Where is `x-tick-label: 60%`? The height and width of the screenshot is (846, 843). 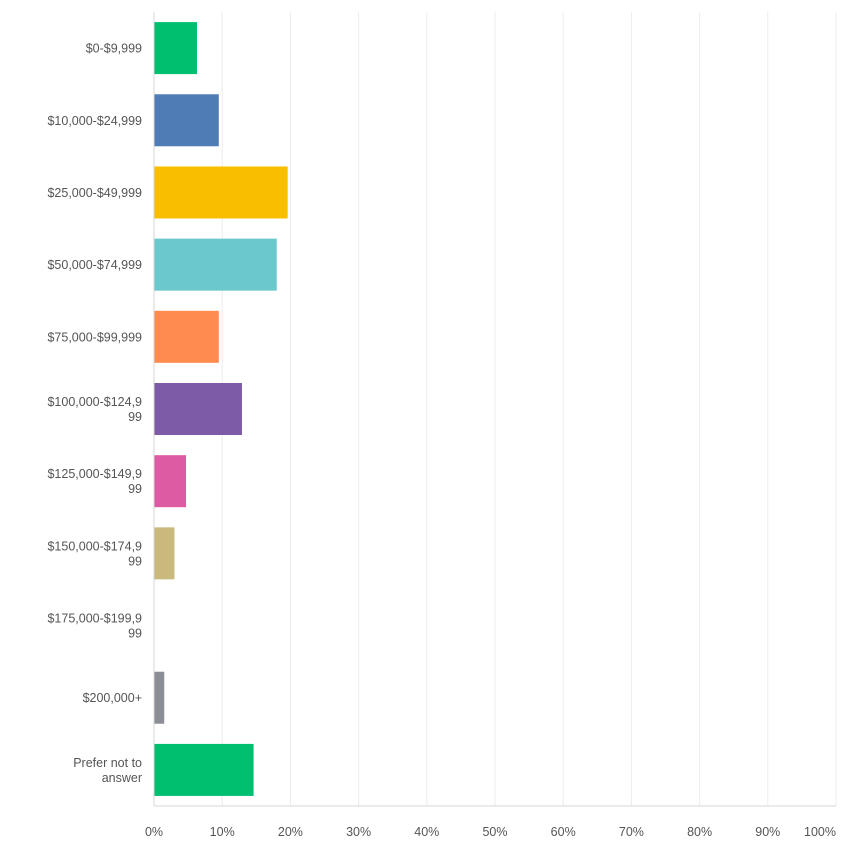 x-tick-label: 60% is located at coordinates (563, 832).